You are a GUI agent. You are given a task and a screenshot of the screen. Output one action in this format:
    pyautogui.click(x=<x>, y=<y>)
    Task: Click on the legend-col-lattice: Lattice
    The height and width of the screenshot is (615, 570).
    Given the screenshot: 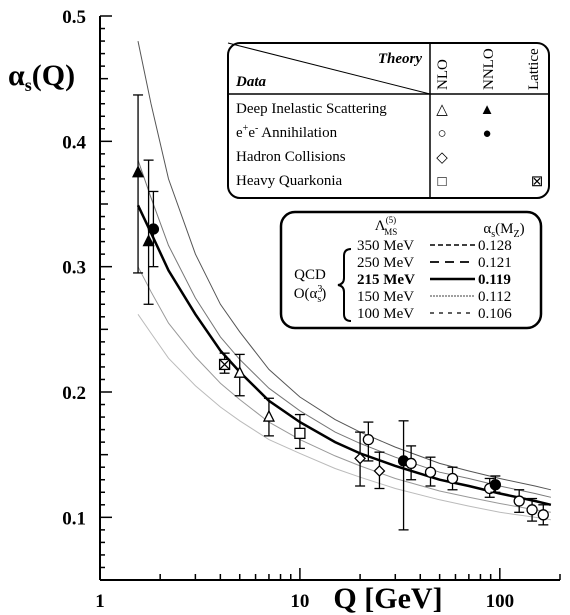 What is the action you would take?
    pyautogui.click(x=534, y=69)
    